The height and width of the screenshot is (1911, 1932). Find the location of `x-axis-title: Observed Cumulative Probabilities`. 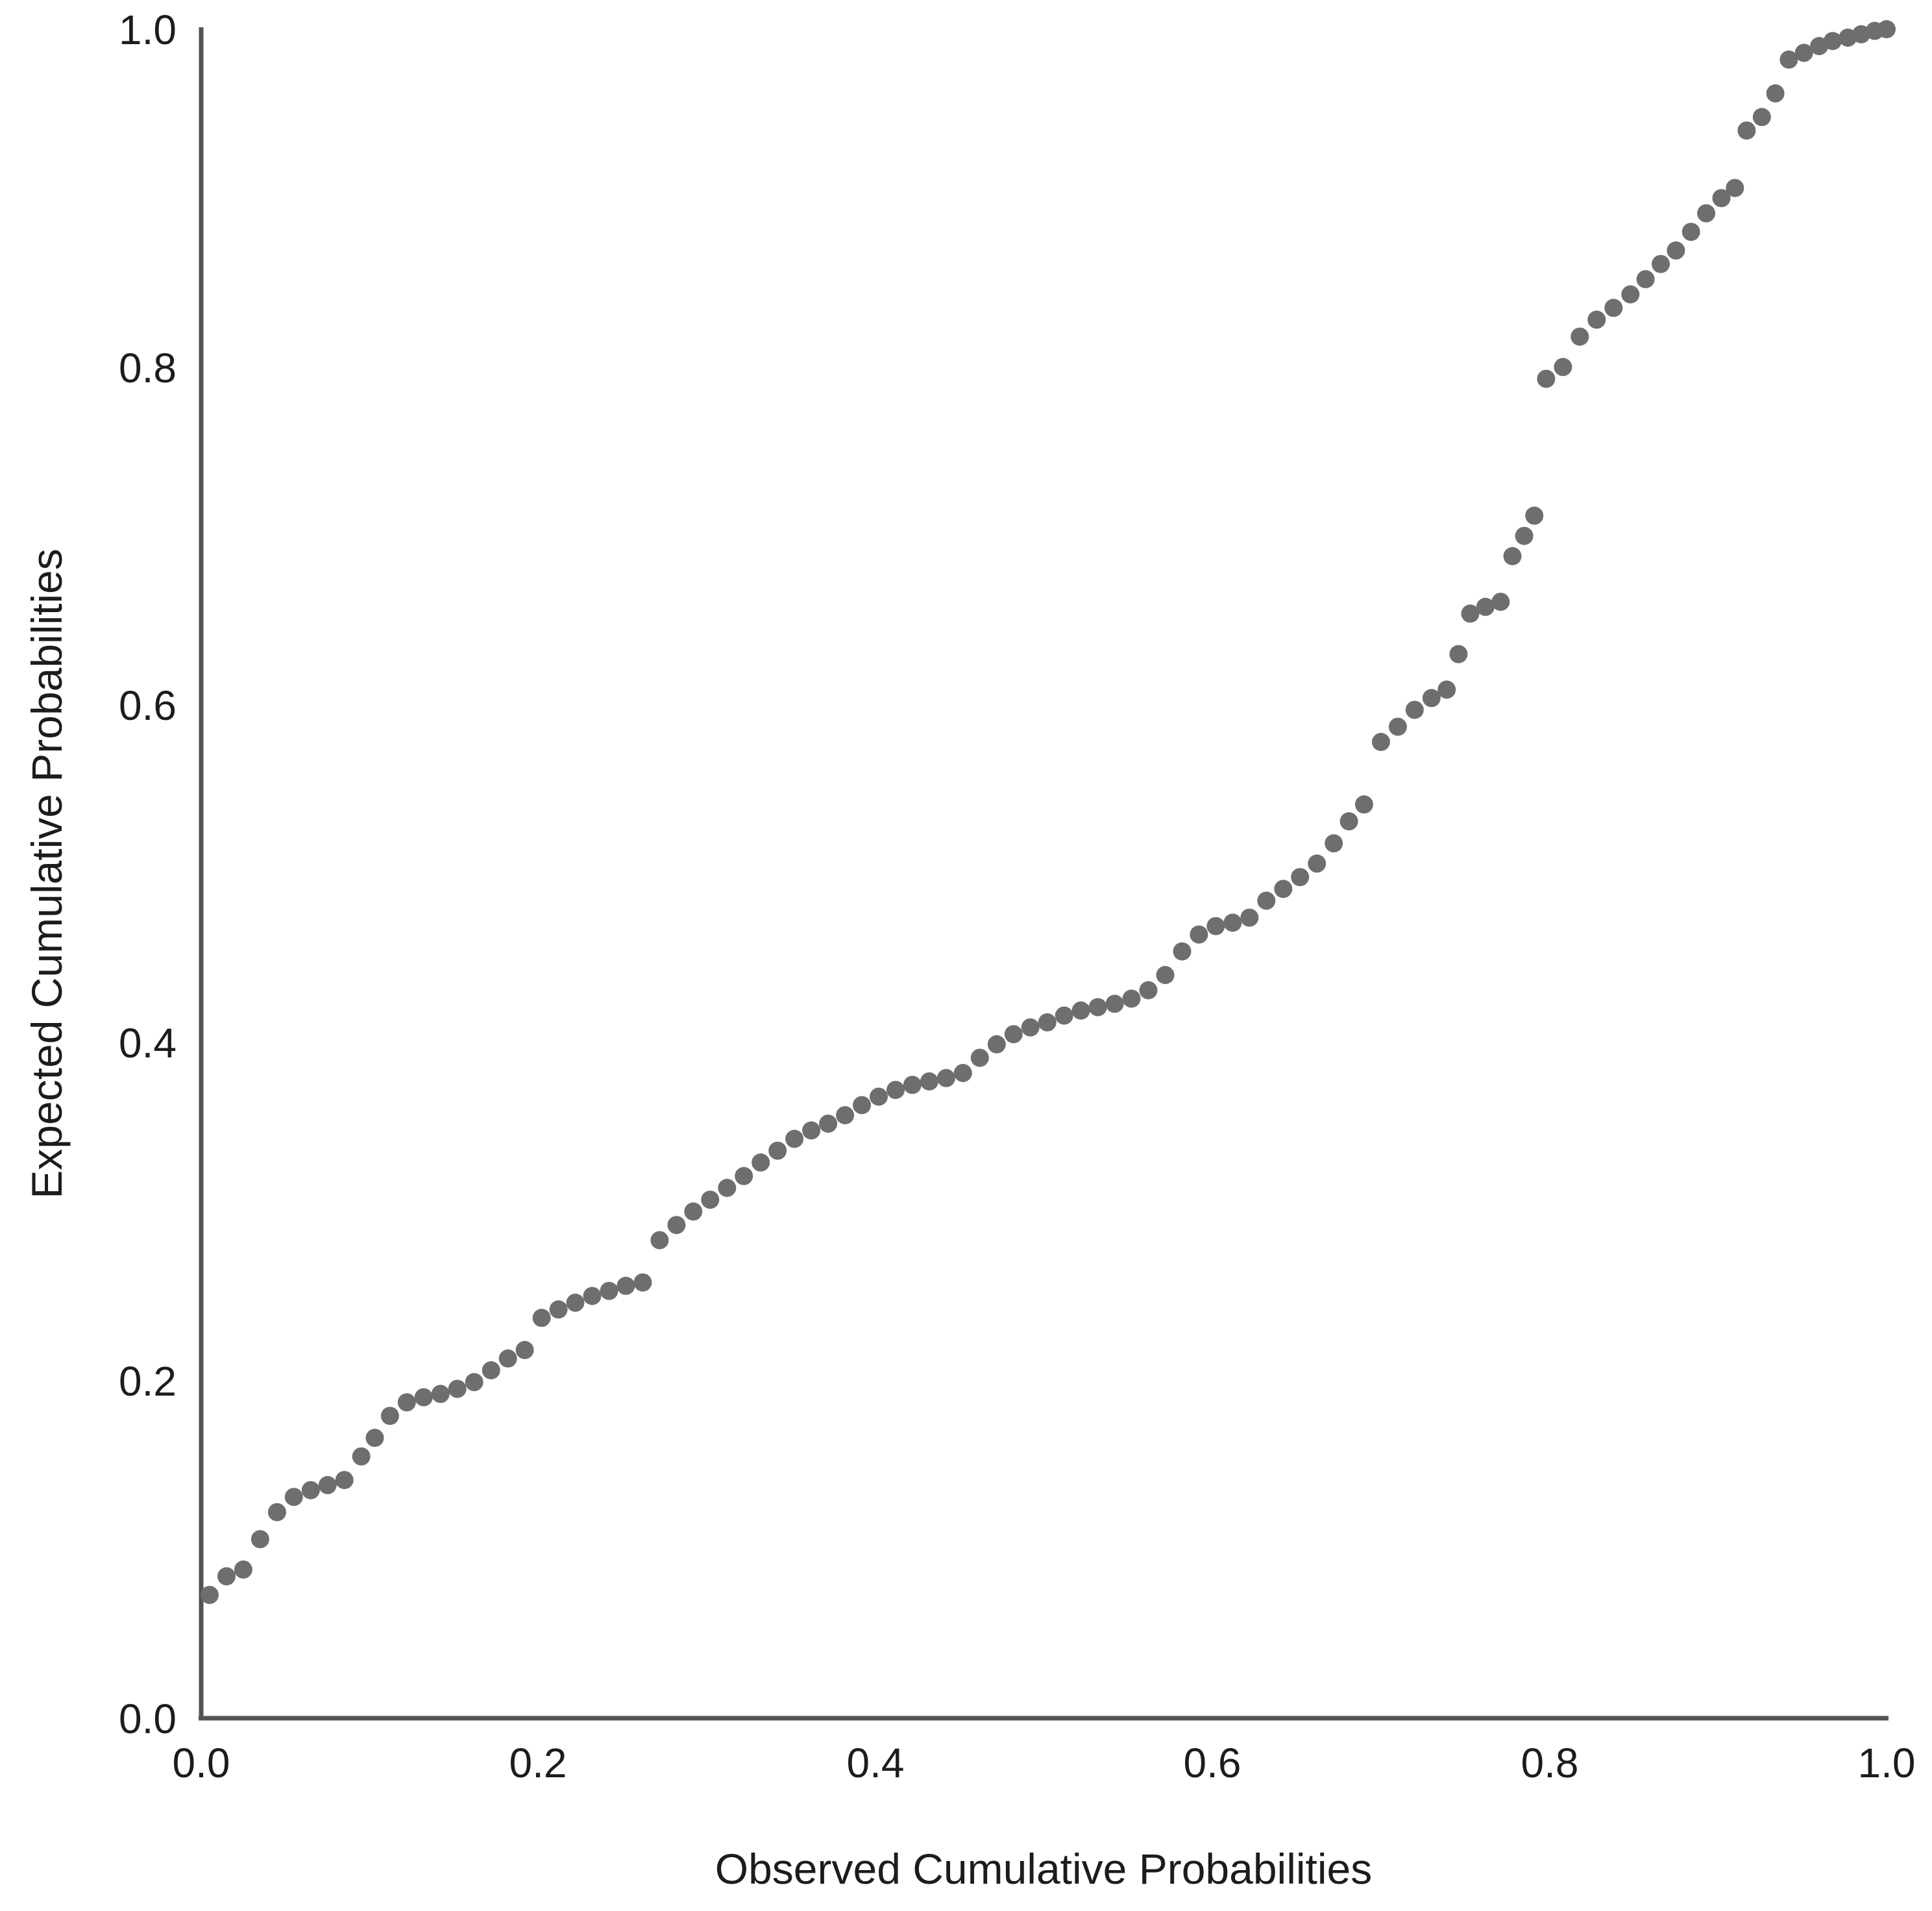

x-axis-title: Observed Cumulative Probabilities is located at coordinates (1043, 1869).